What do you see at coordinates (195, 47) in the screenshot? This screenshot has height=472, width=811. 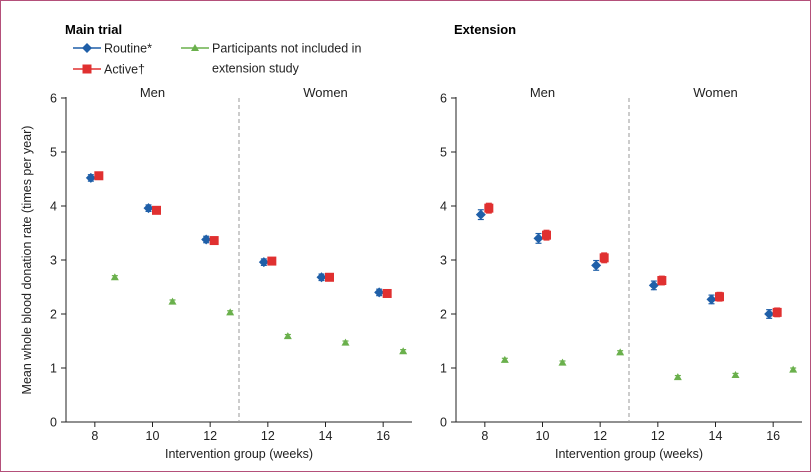 I see `legend-marker-triangle` at bounding box center [195, 47].